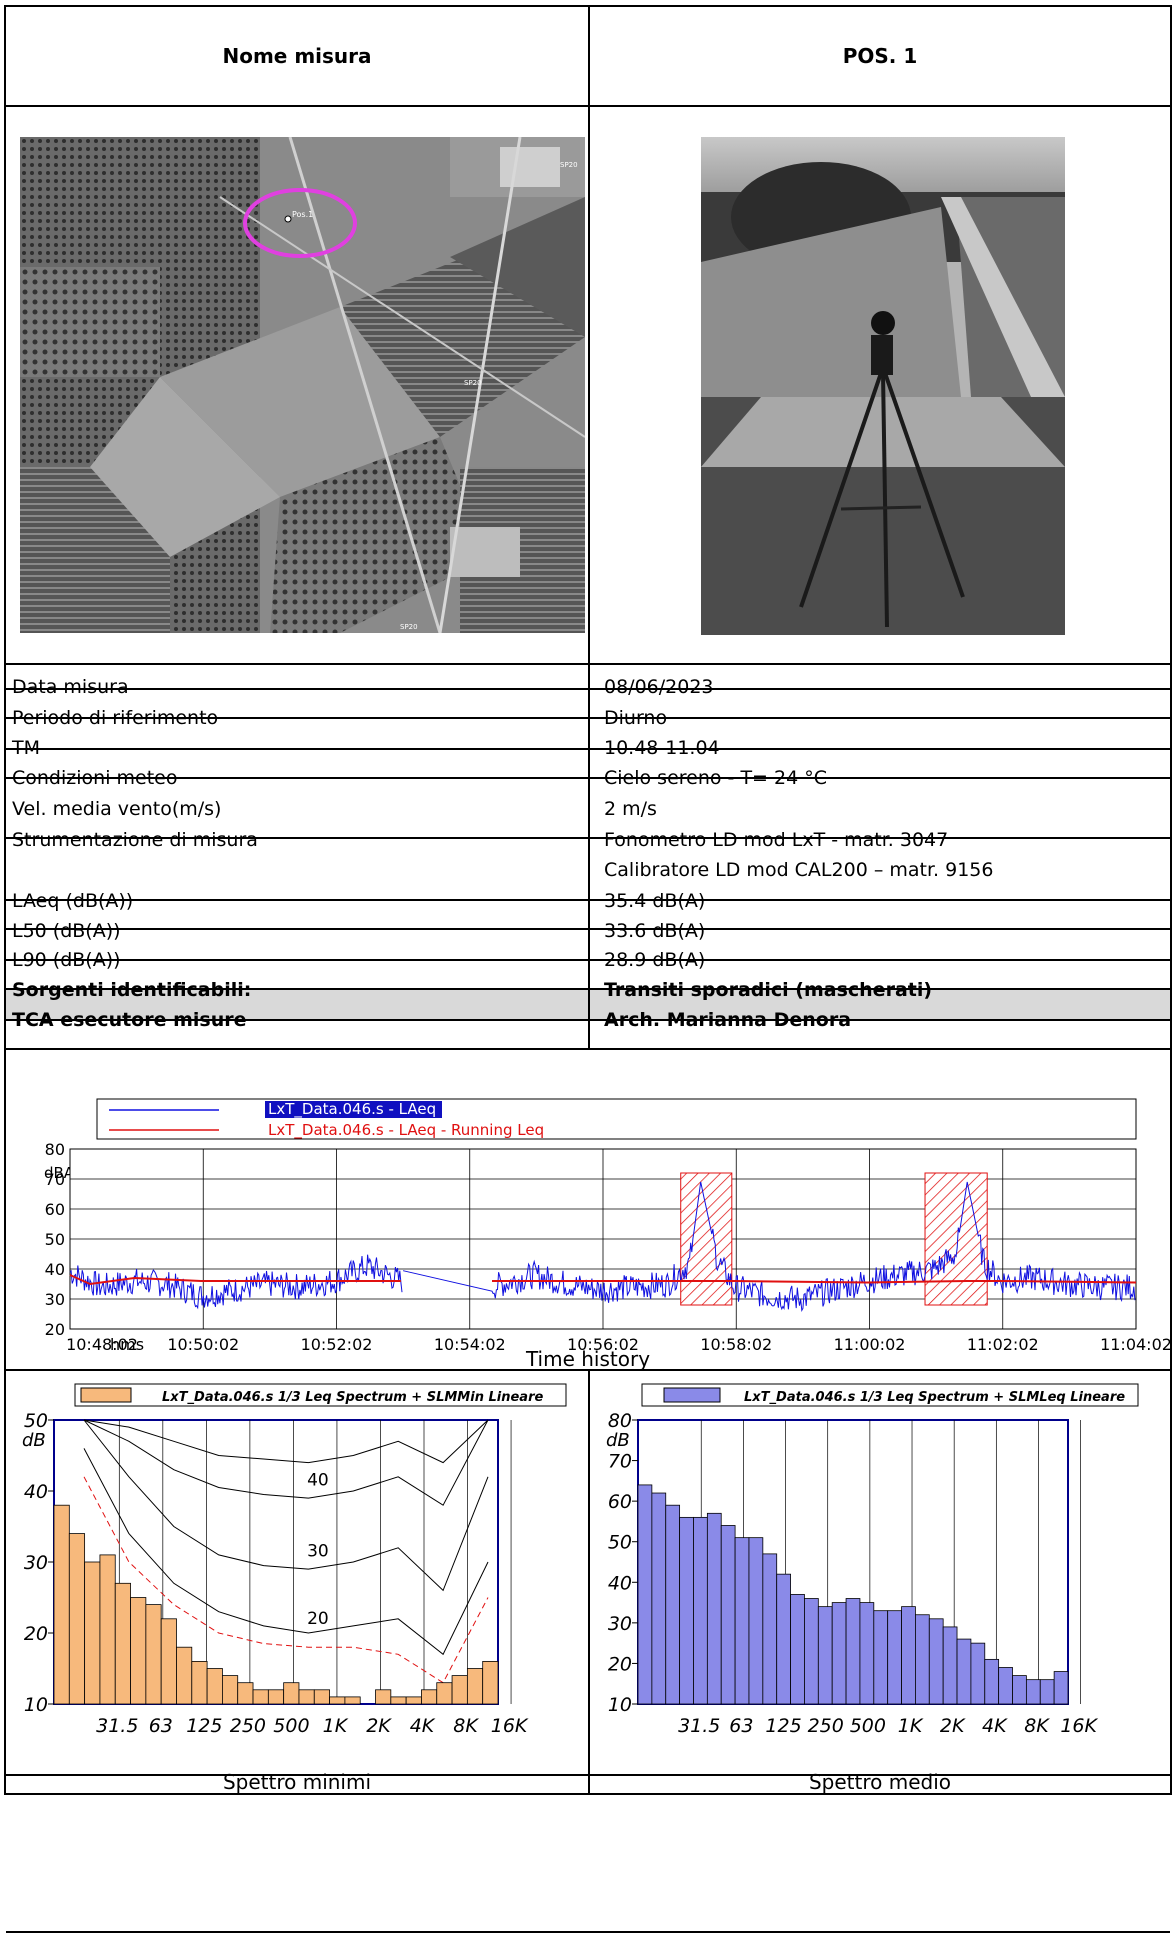 The height and width of the screenshot is (1933, 1174). I want to click on running-leq-line, so click(814, 1282).